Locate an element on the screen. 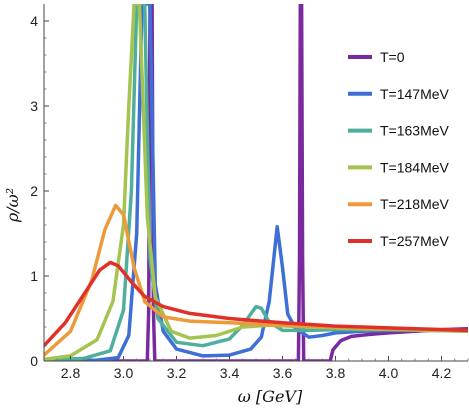 This screenshot has width=469, height=410. x-tick-label: 3.6 is located at coordinates (283, 373).